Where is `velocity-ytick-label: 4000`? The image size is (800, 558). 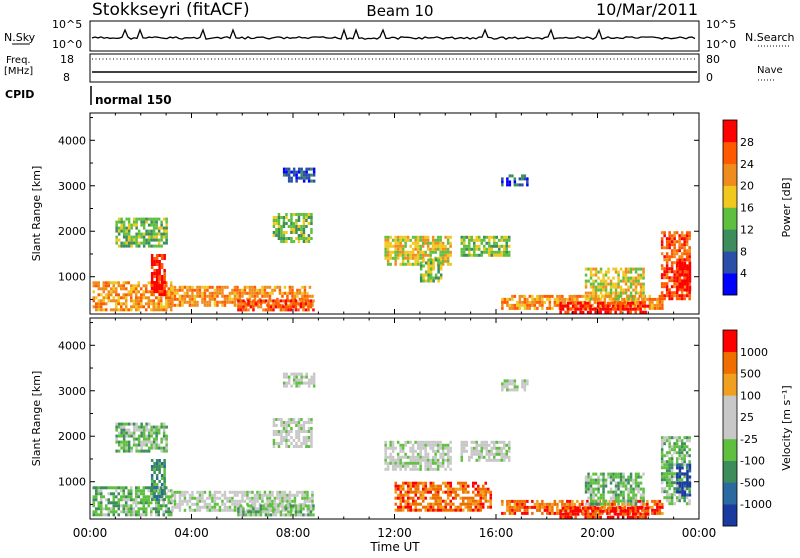
velocity-ytick-label: 4000 is located at coordinates (72, 345).